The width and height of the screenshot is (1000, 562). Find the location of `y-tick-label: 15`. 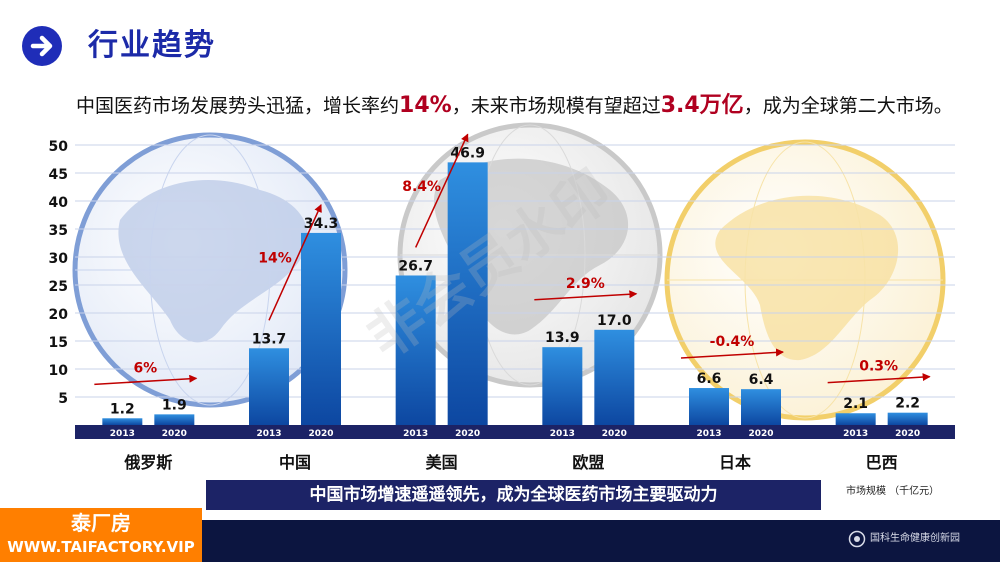

y-tick-label: 15 is located at coordinates (58, 343).